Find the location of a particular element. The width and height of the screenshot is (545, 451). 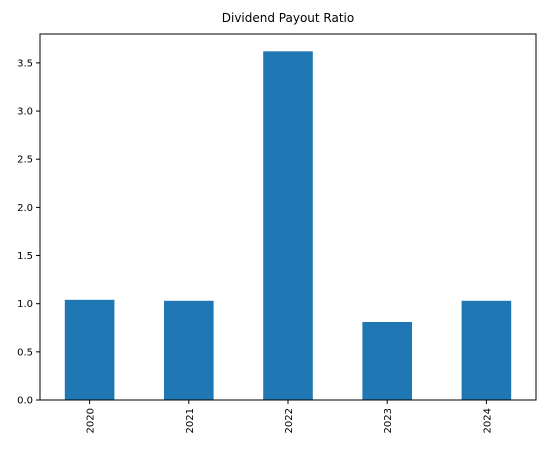

bar-2022 is located at coordinates (288, 225).